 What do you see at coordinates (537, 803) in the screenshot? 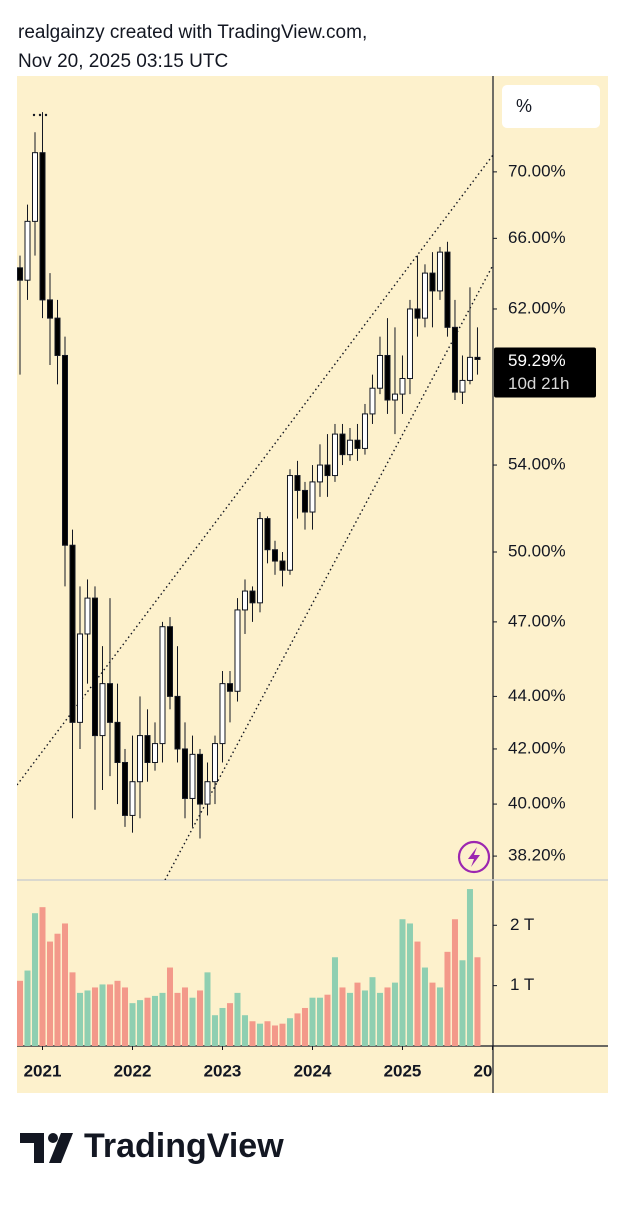
I see `y-tick-label: 40.00%` at bounding box center [537, 803].